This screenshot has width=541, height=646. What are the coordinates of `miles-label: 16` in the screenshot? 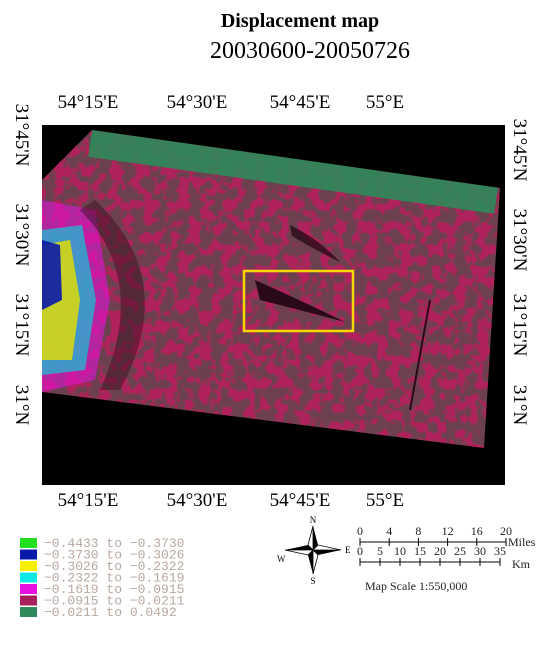 It's located at (477, 531).